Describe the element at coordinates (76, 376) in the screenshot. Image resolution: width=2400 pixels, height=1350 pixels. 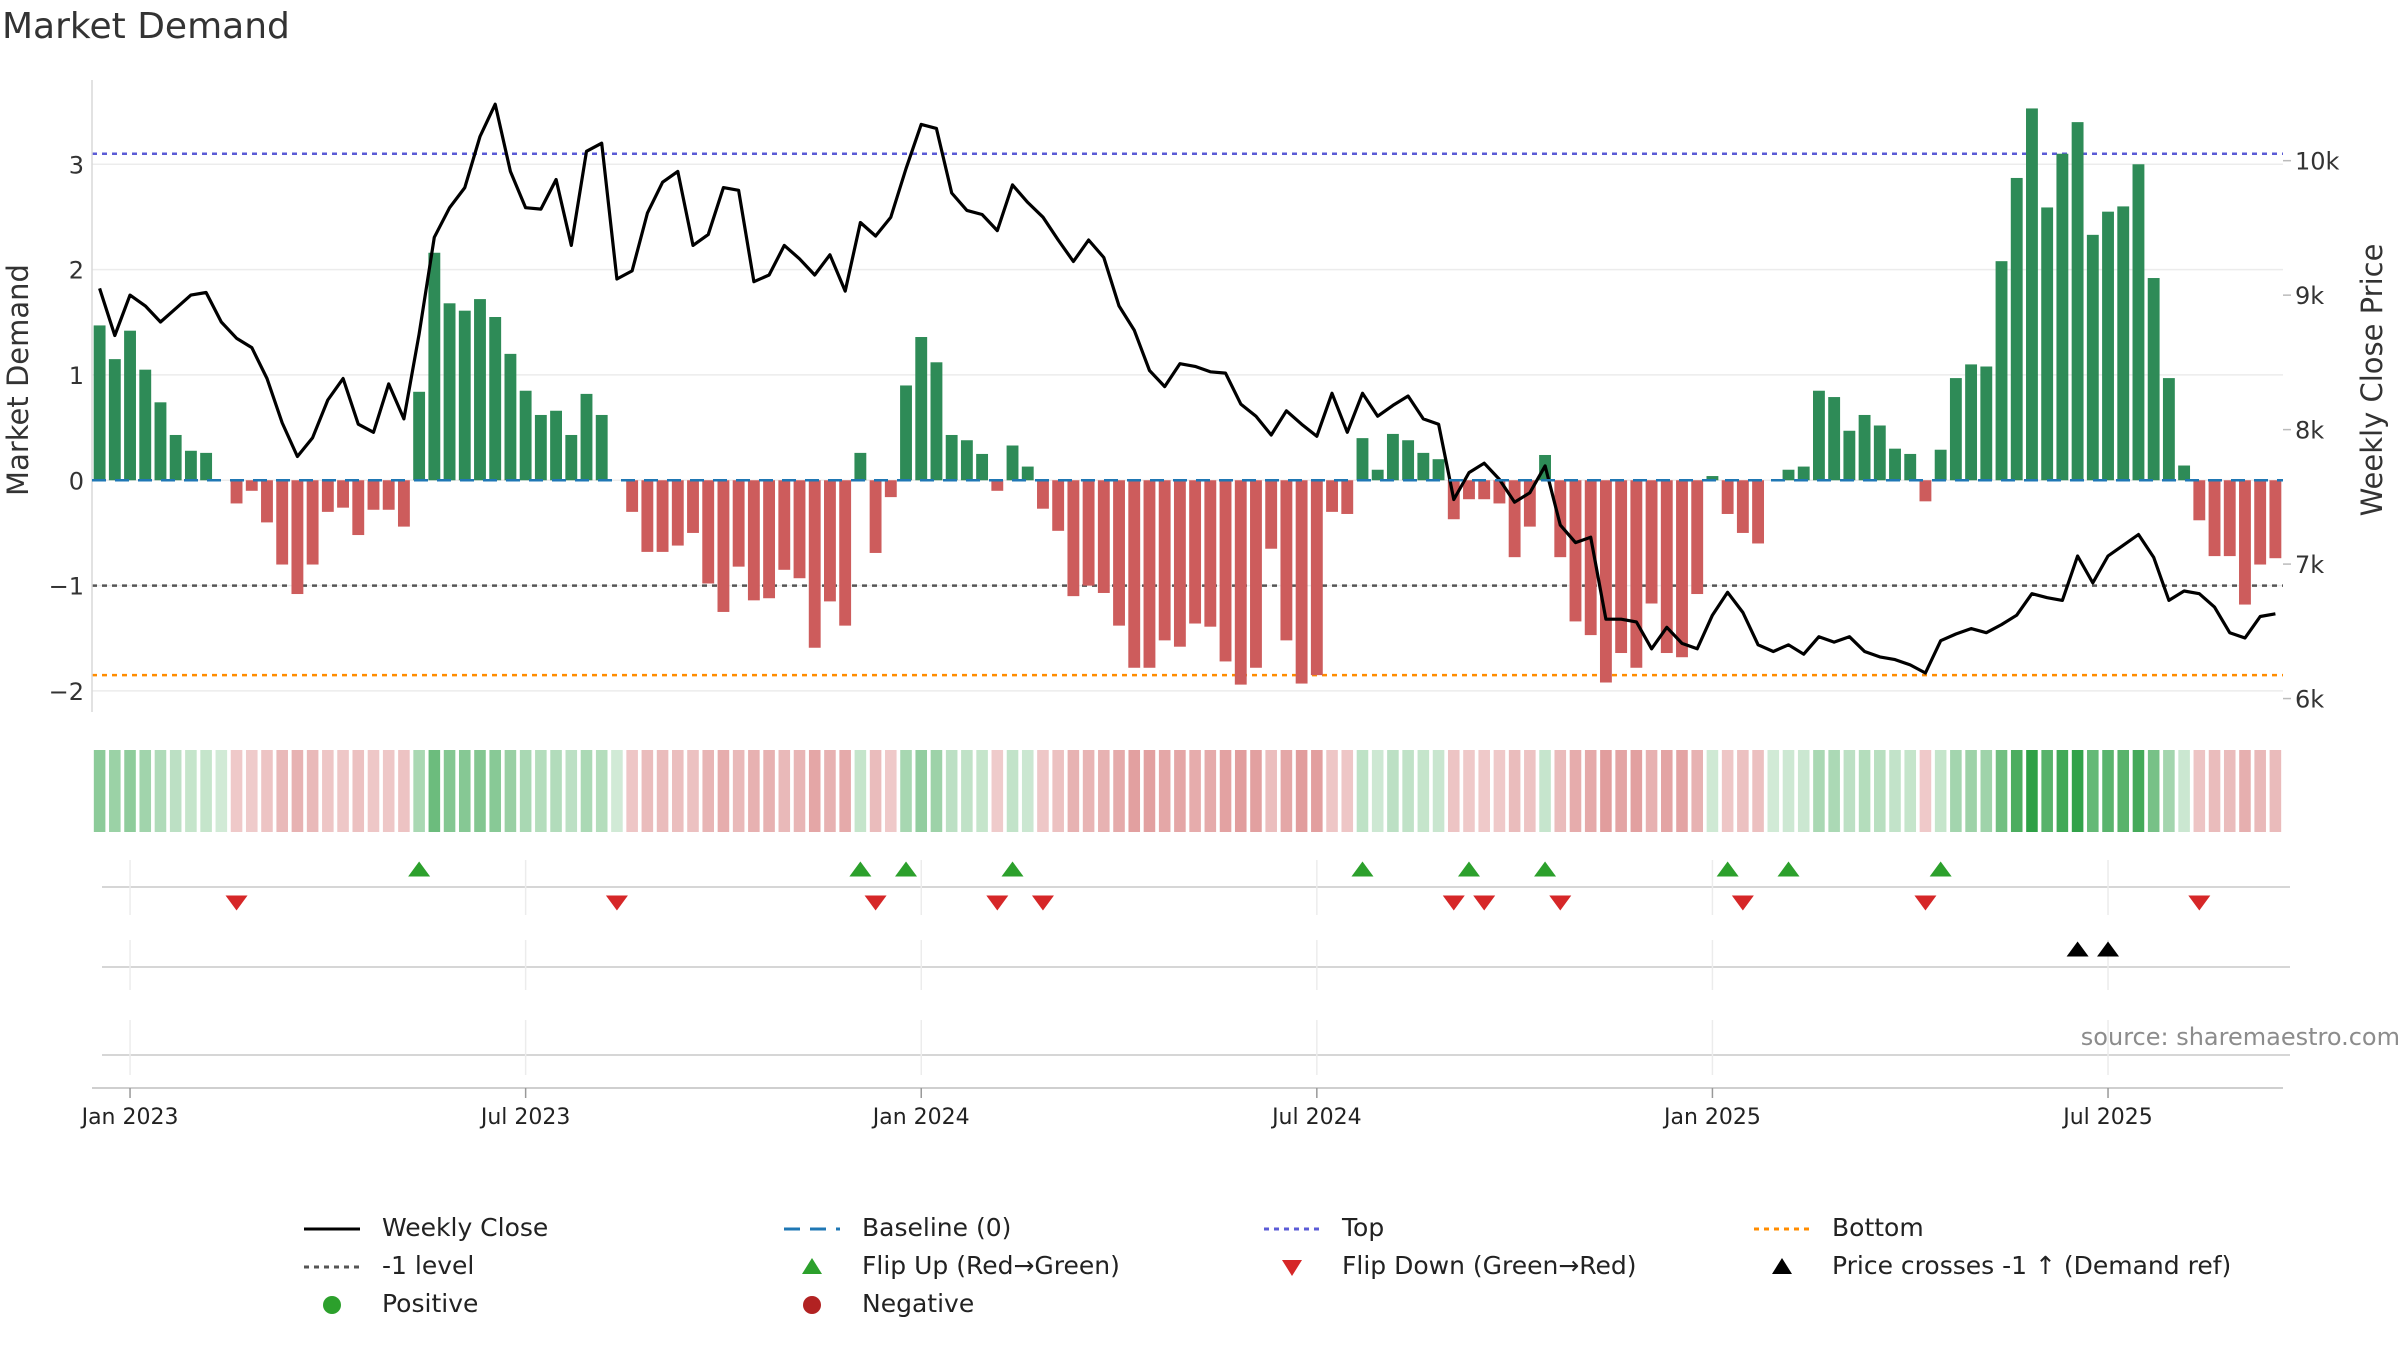
I see `y-tick-label: 1` at that location.